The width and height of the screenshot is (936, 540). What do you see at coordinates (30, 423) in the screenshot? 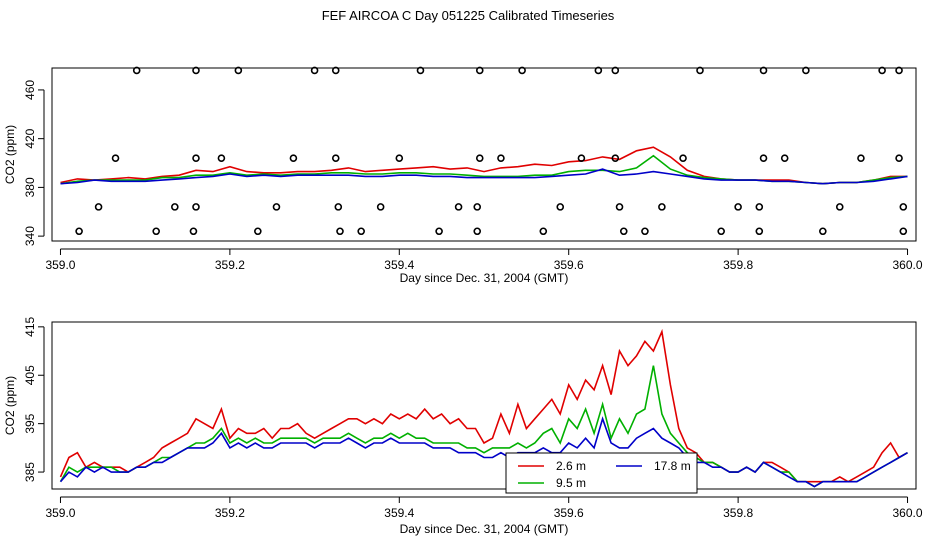
I see `bottom-y-tick-label: 395` at bounding box center [30, 423].